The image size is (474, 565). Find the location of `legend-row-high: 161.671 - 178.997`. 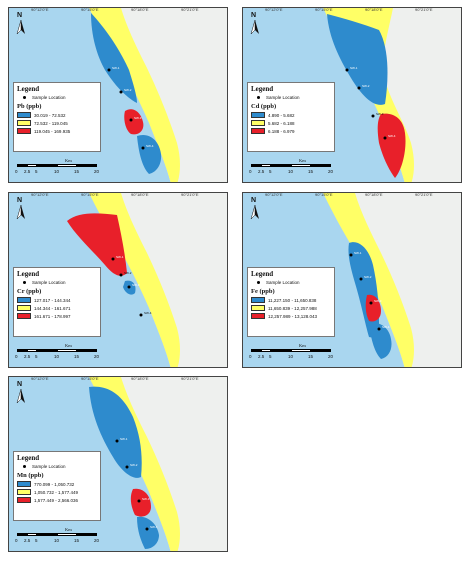

legend-row-high: 161.671 - 178.997 is located at coordinates (57, 316).